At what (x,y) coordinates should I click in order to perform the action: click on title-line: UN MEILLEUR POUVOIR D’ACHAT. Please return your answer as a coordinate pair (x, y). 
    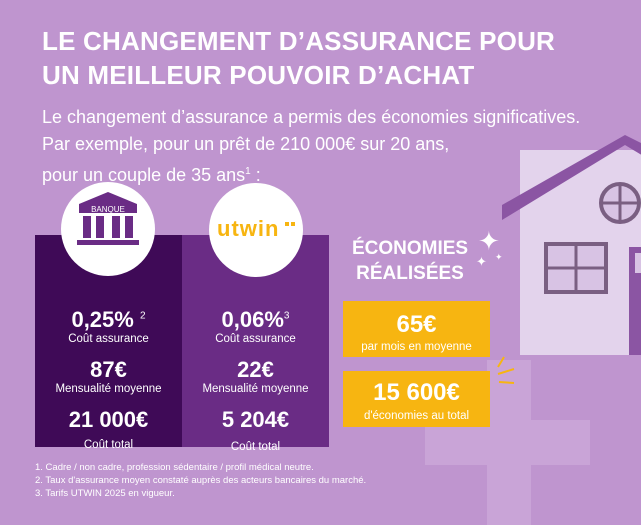
    Looking at the image, I should click on (258, 75).